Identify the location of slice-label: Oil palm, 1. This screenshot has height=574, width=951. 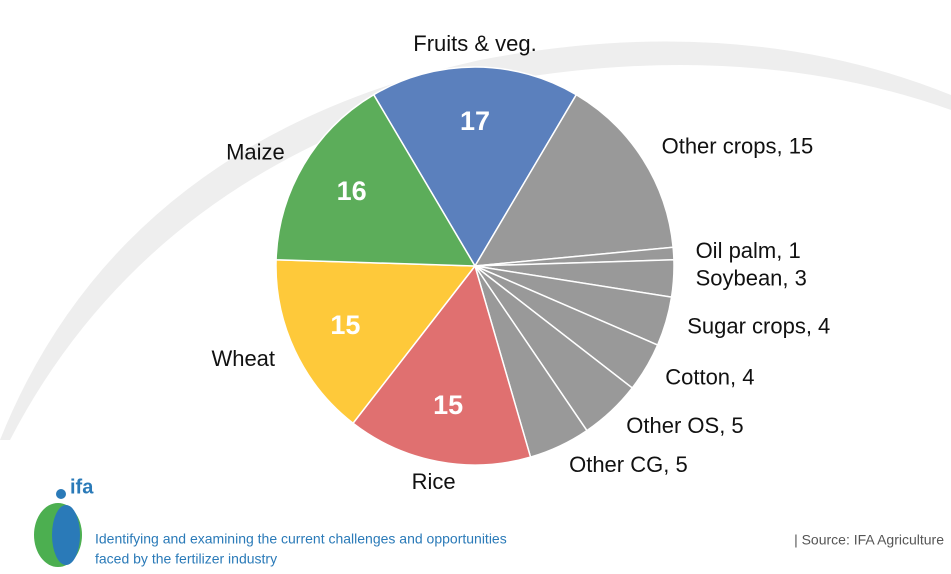
(748, 250).